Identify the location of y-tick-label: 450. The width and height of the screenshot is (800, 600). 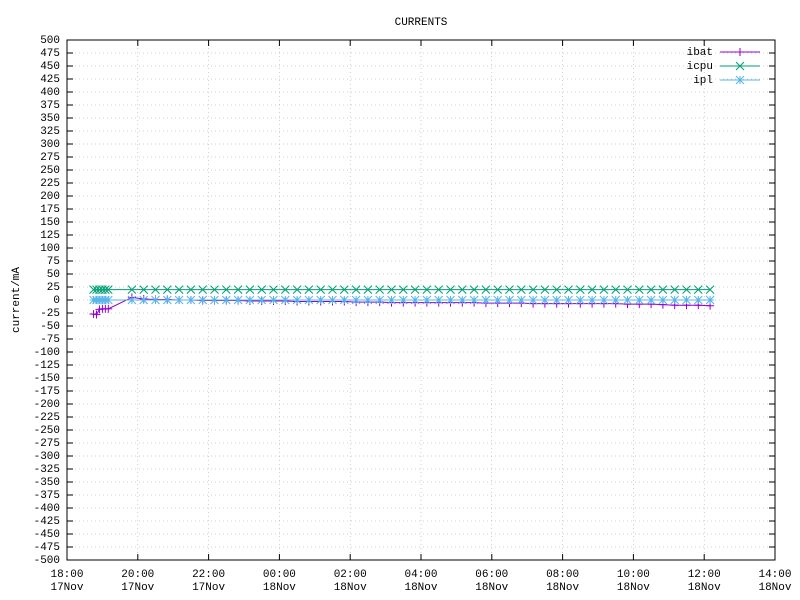
(50, 67).